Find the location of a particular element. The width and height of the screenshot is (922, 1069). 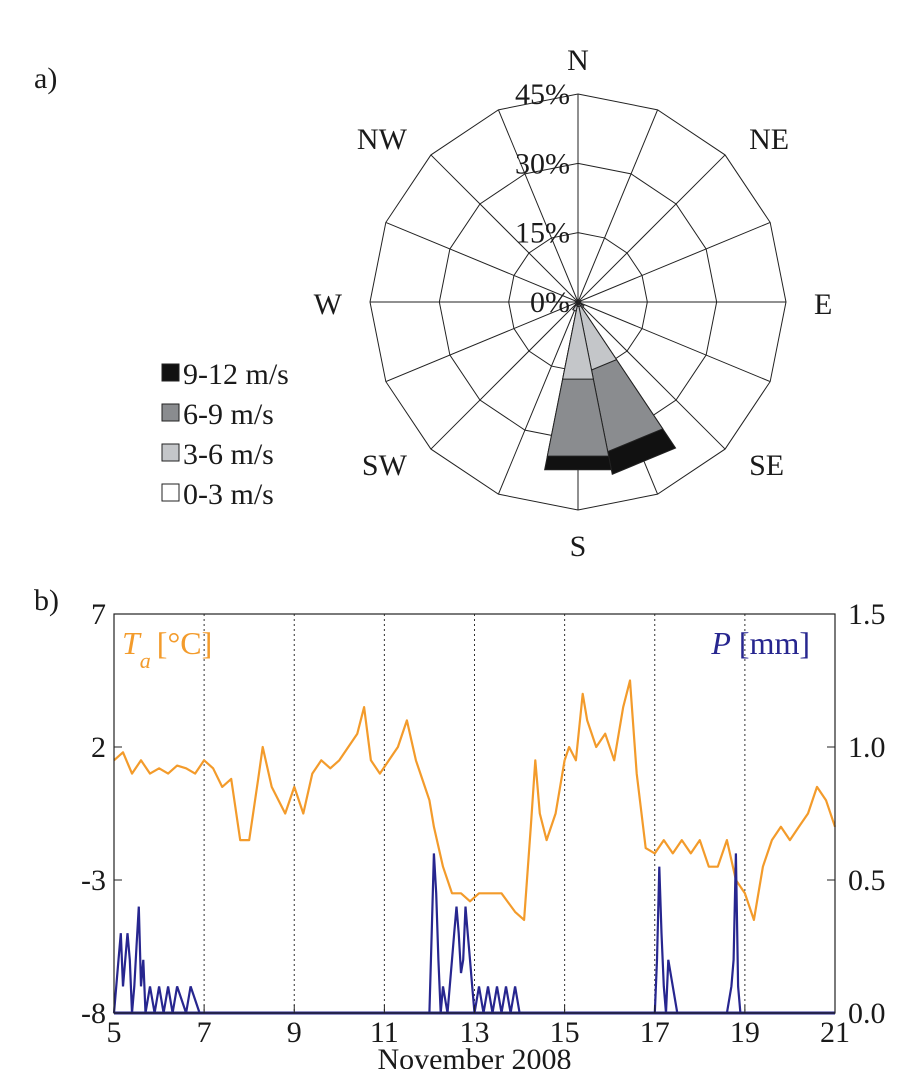

rose-radial-tick: 45% is located at coordinates (542, 94).